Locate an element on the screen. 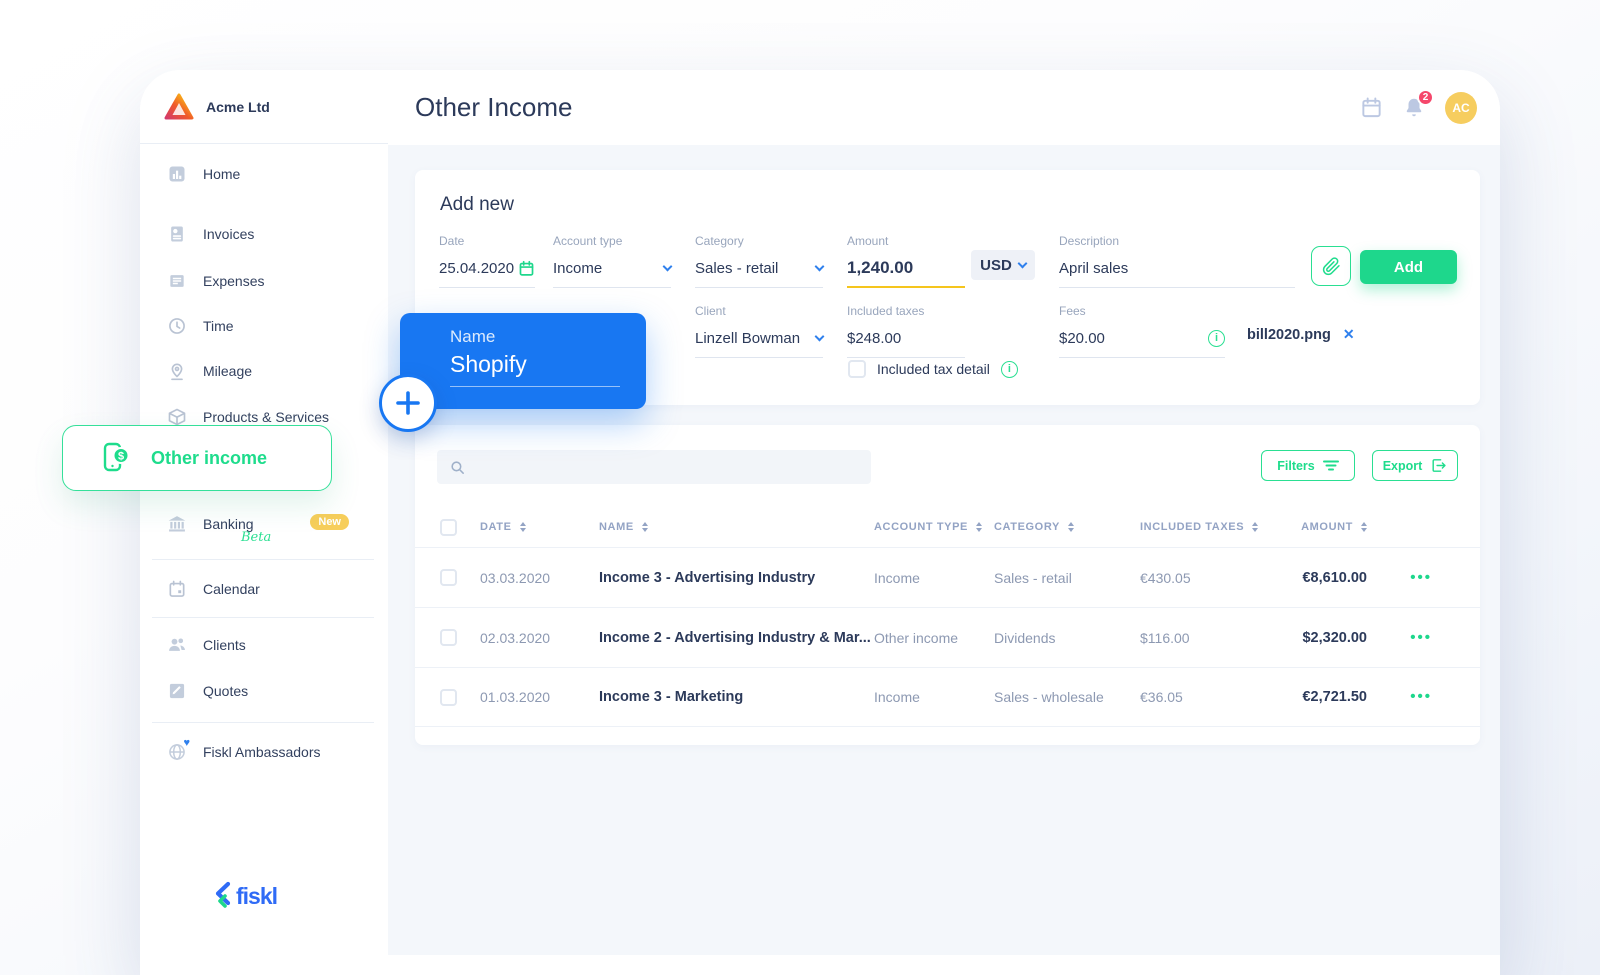  company-logo-row: Acme Ltd is located at coordinates (217, 106).